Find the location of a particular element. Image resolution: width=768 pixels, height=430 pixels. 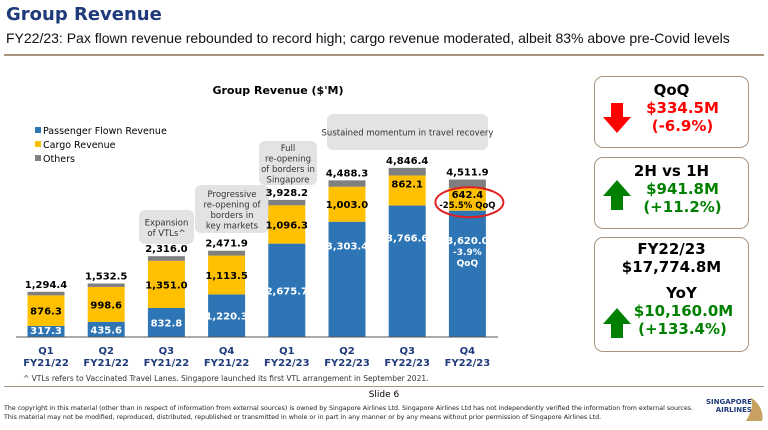

bar-label-pax: 3,766.6 is located at coordinates (407, 238).